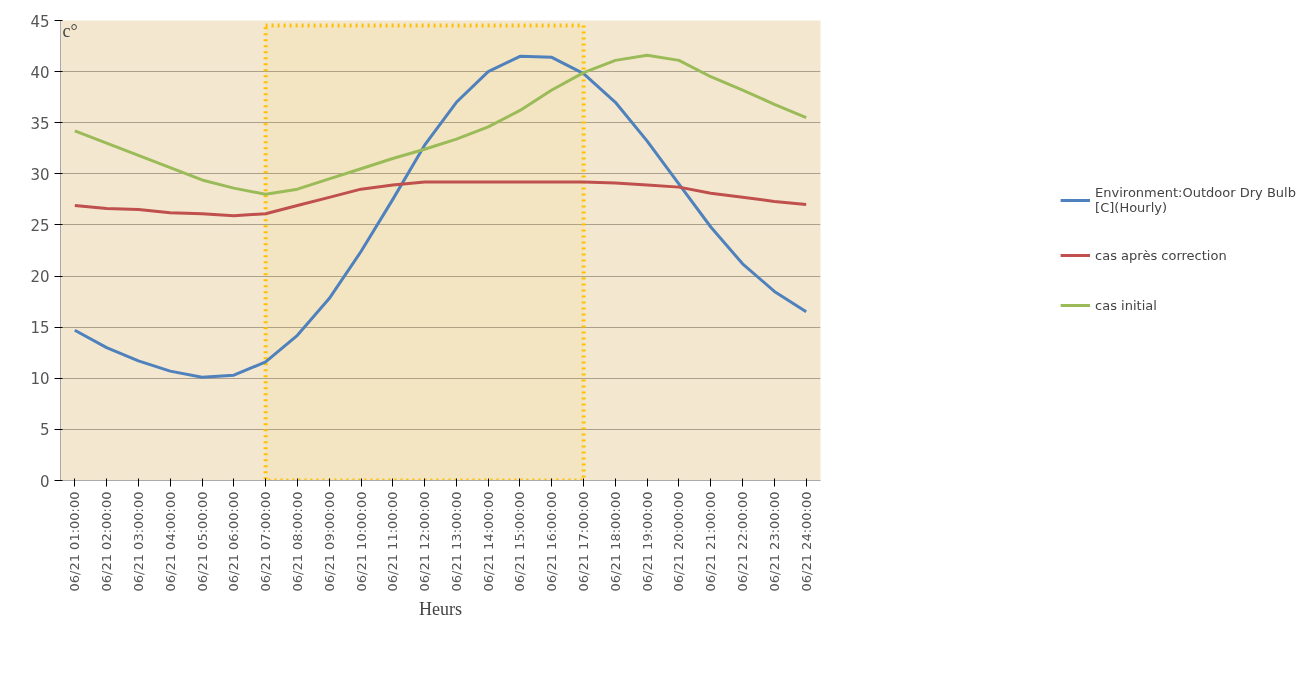 The image size is (1307, 677). Describe the element at coordinates (679, 541) in the screenshot. I see `x-tick-label: 06/21 20:00:00` at that location.